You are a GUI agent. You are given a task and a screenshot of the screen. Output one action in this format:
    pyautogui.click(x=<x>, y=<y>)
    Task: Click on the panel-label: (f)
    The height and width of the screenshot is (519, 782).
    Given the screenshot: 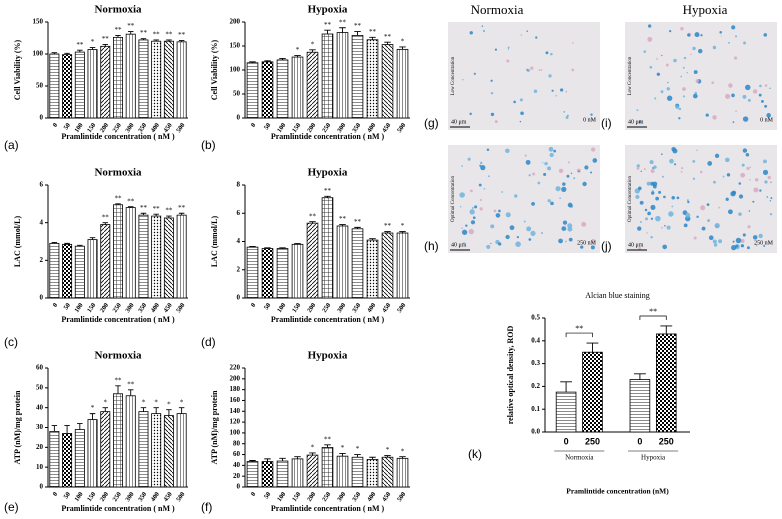 What is the action you would take?
    pyautogui.click(x=206, y=507)
    